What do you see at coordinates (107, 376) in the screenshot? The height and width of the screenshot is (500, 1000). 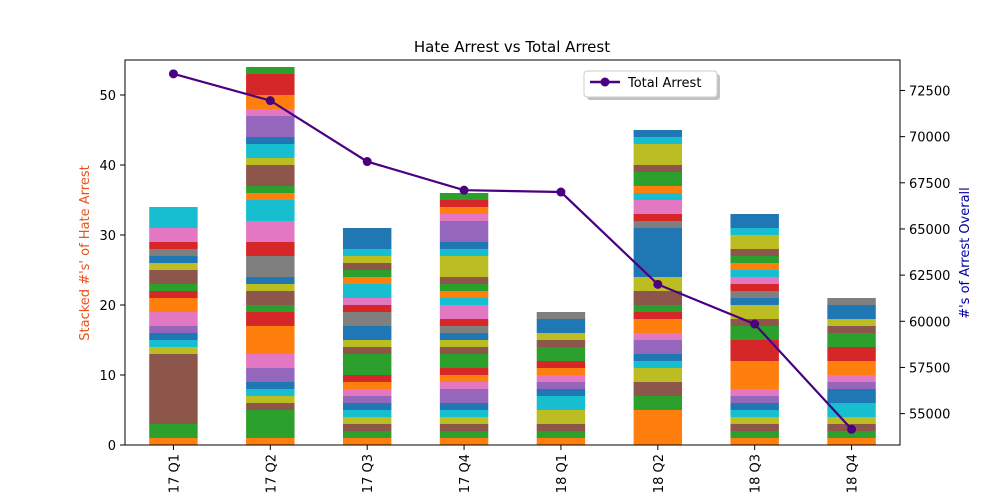 I see `left-tick-label: 10` at bounding box center [107, 376].